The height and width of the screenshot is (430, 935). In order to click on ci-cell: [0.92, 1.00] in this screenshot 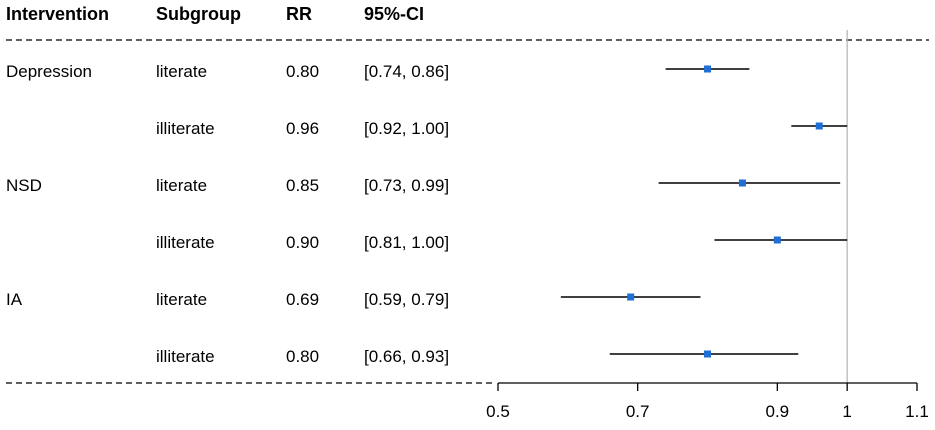, I will do `click(407, 128)`.